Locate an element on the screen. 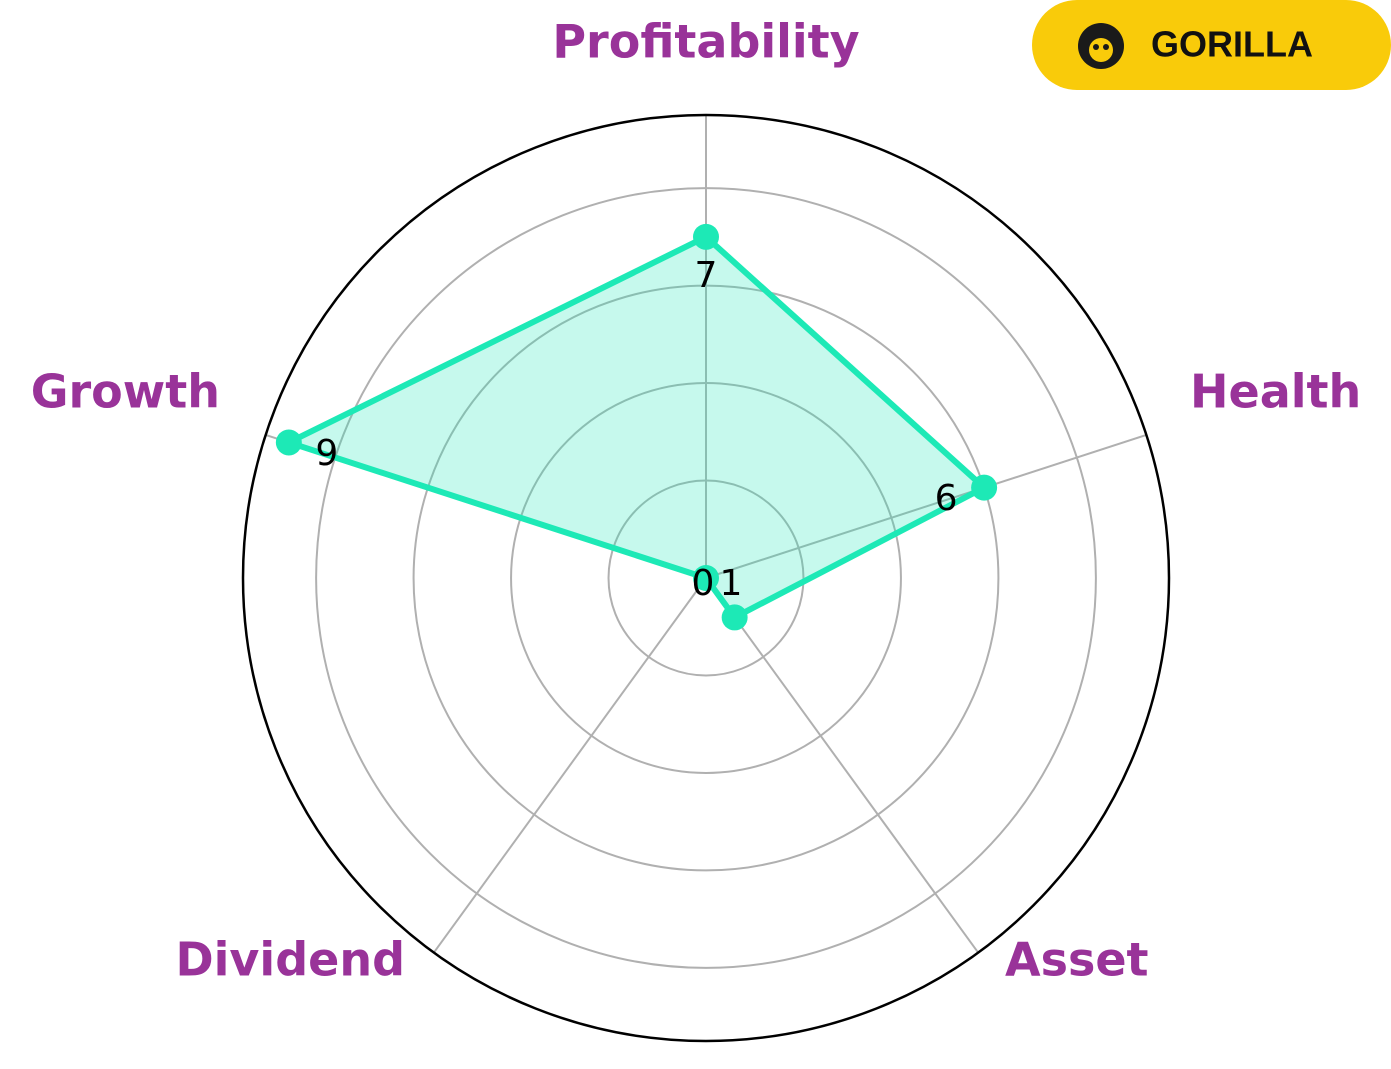 This screenshot has height=1069, width=1391. category-label: Growth is located at coordinates (125, 392).